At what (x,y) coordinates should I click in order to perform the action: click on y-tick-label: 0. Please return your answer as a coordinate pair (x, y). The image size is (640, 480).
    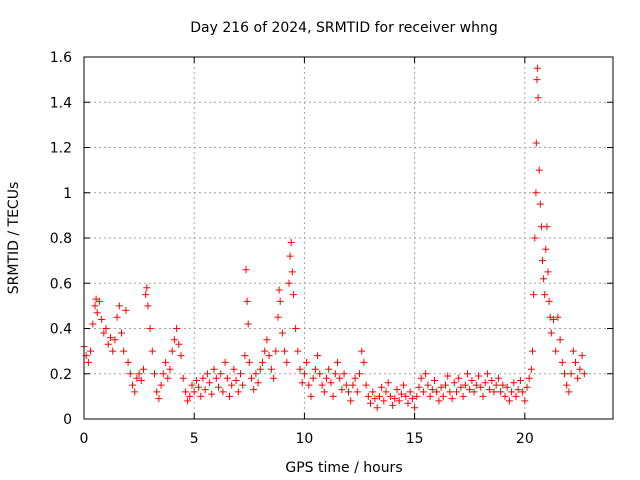
    Looking at the image, I should click on (67, 420).